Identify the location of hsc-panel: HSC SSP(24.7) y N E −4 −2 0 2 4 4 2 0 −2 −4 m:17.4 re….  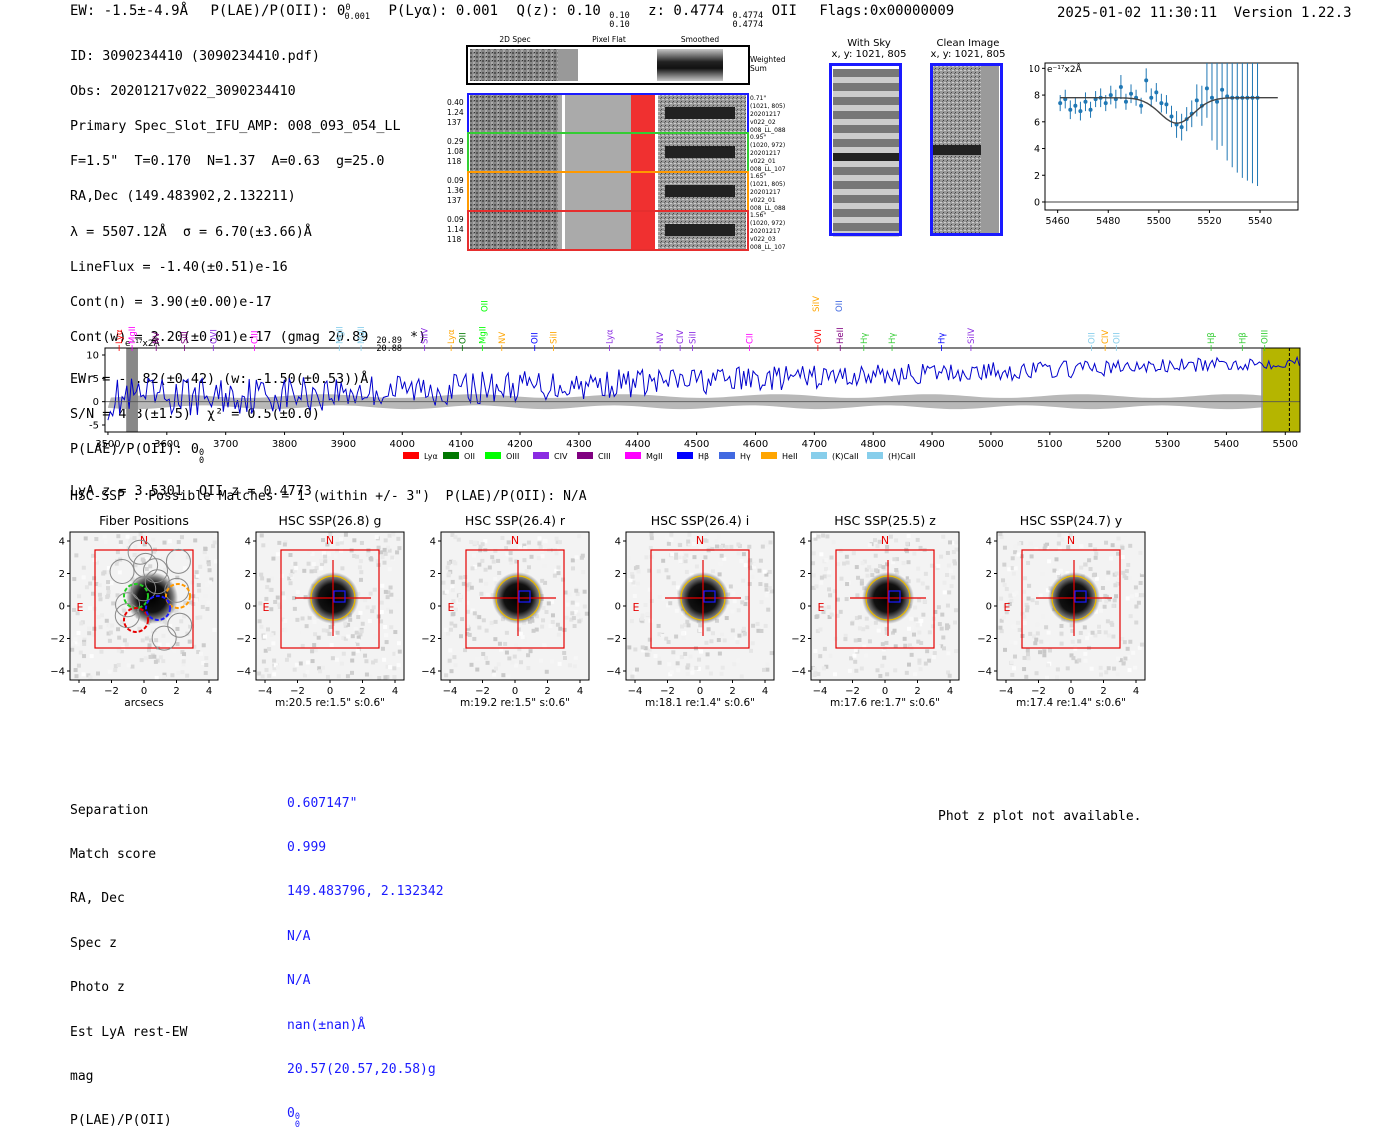
(1061, 614).